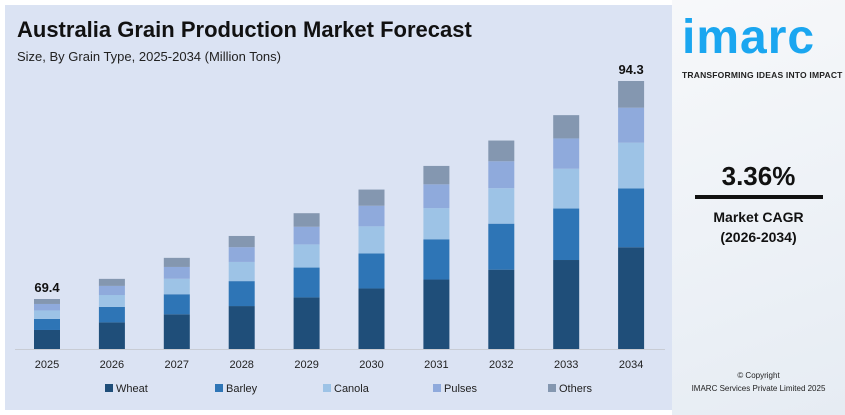  I want to click on bar-segment-canola-2034, so click(631, 165).